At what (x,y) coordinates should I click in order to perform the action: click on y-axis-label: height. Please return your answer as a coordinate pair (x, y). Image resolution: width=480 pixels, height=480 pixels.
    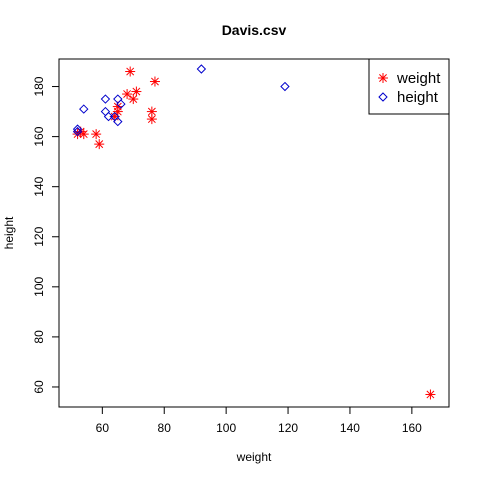
    Looking at the image, I should click on (9, 232).